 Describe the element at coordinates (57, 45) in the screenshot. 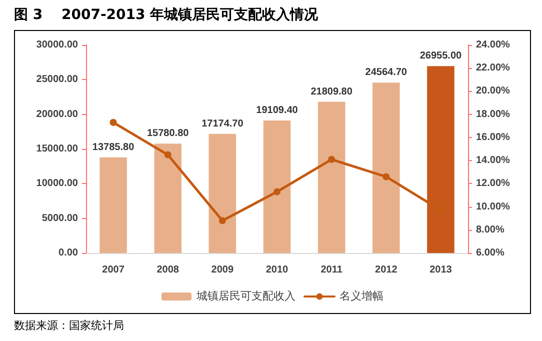

I see `y-tick-label: 30000.00` at that location.